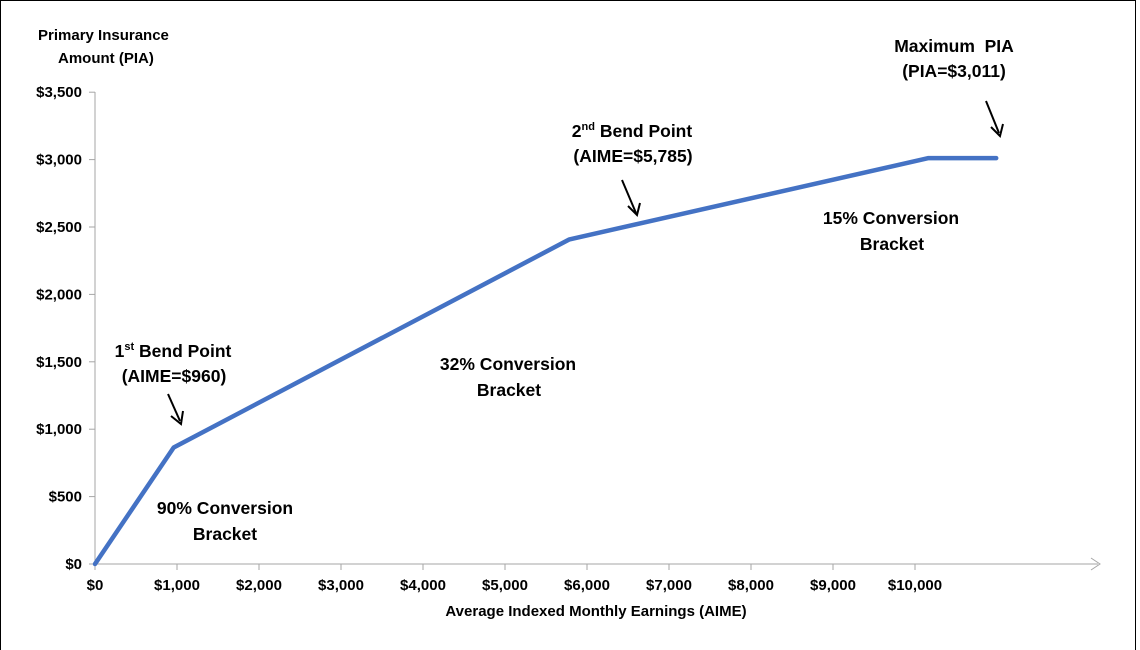 Image resolution: width=1140 pixels, height=650 pixels. Describe the element at coordinates (59, 227) in the screenshot. I see `y-tick-label: $2,500` at that location.